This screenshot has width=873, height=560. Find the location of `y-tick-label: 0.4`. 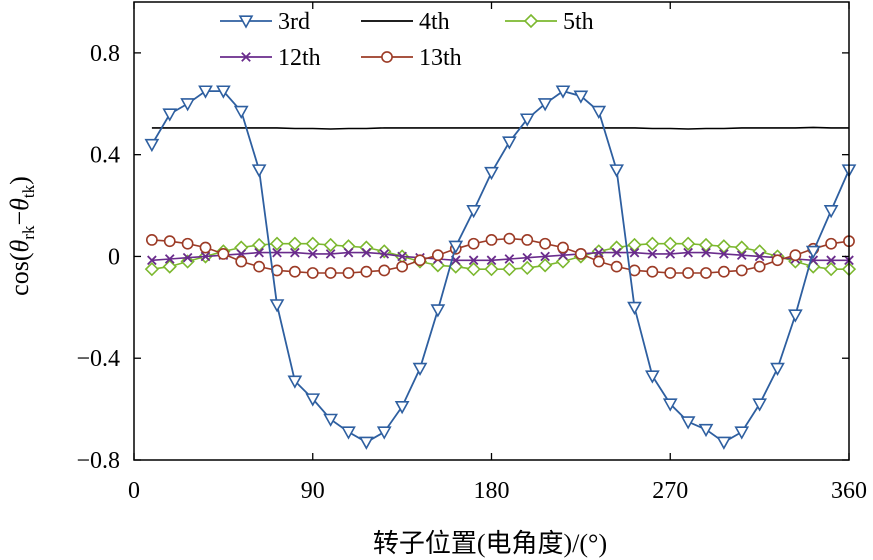

y-tick-label: 0.4 is located at coordinates (105, 156).